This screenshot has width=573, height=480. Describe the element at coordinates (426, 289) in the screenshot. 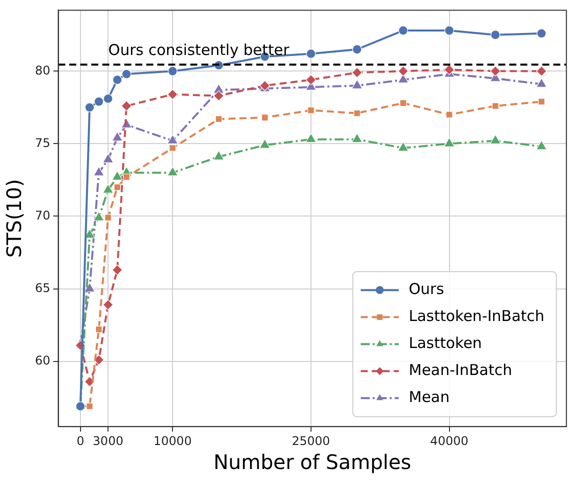

I see `legend-label: Ours` at that location.